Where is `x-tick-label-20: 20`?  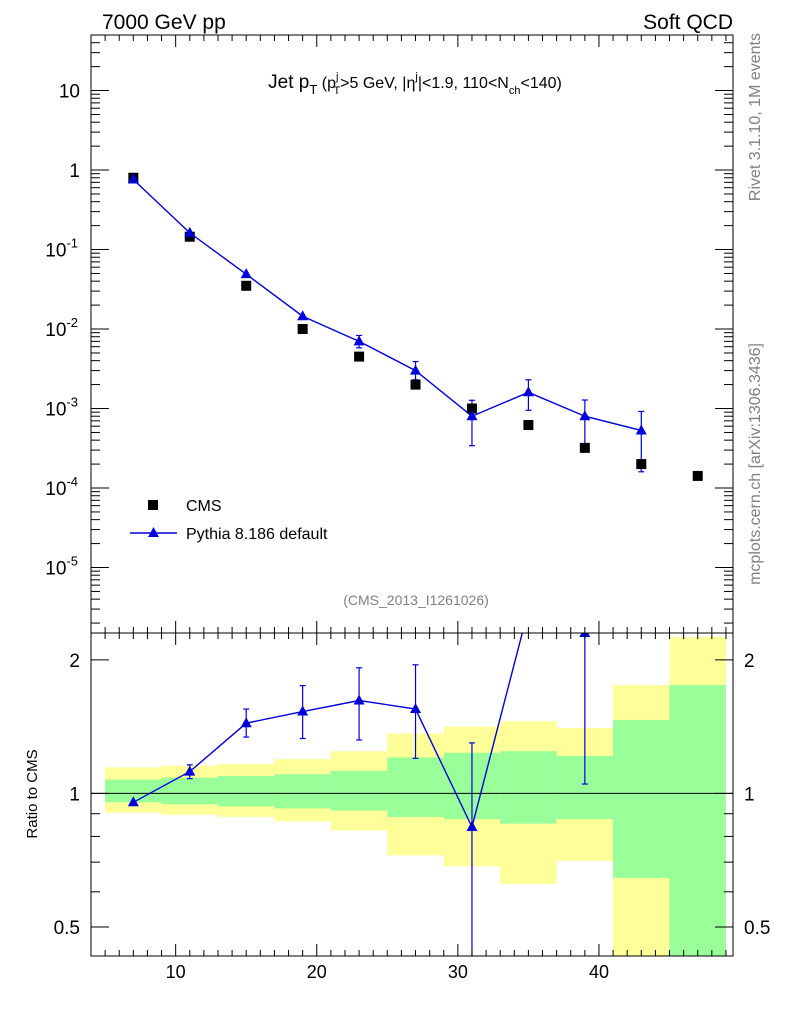 x-tick-label-20: 20 is located at coordinates (317, 972).